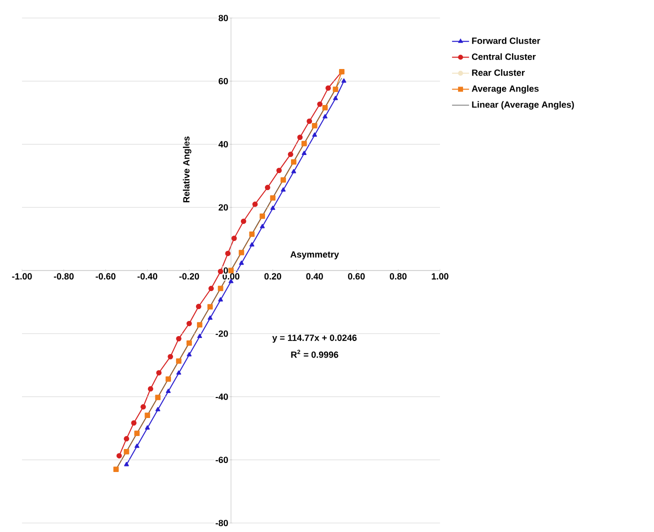 Image resolution: width=654 pixels, height=532 pixels. What do you see at coordinates (64, 276) in the screenshot?
I see `x-tick-label: -0.80` at bounding box center [64, 276].